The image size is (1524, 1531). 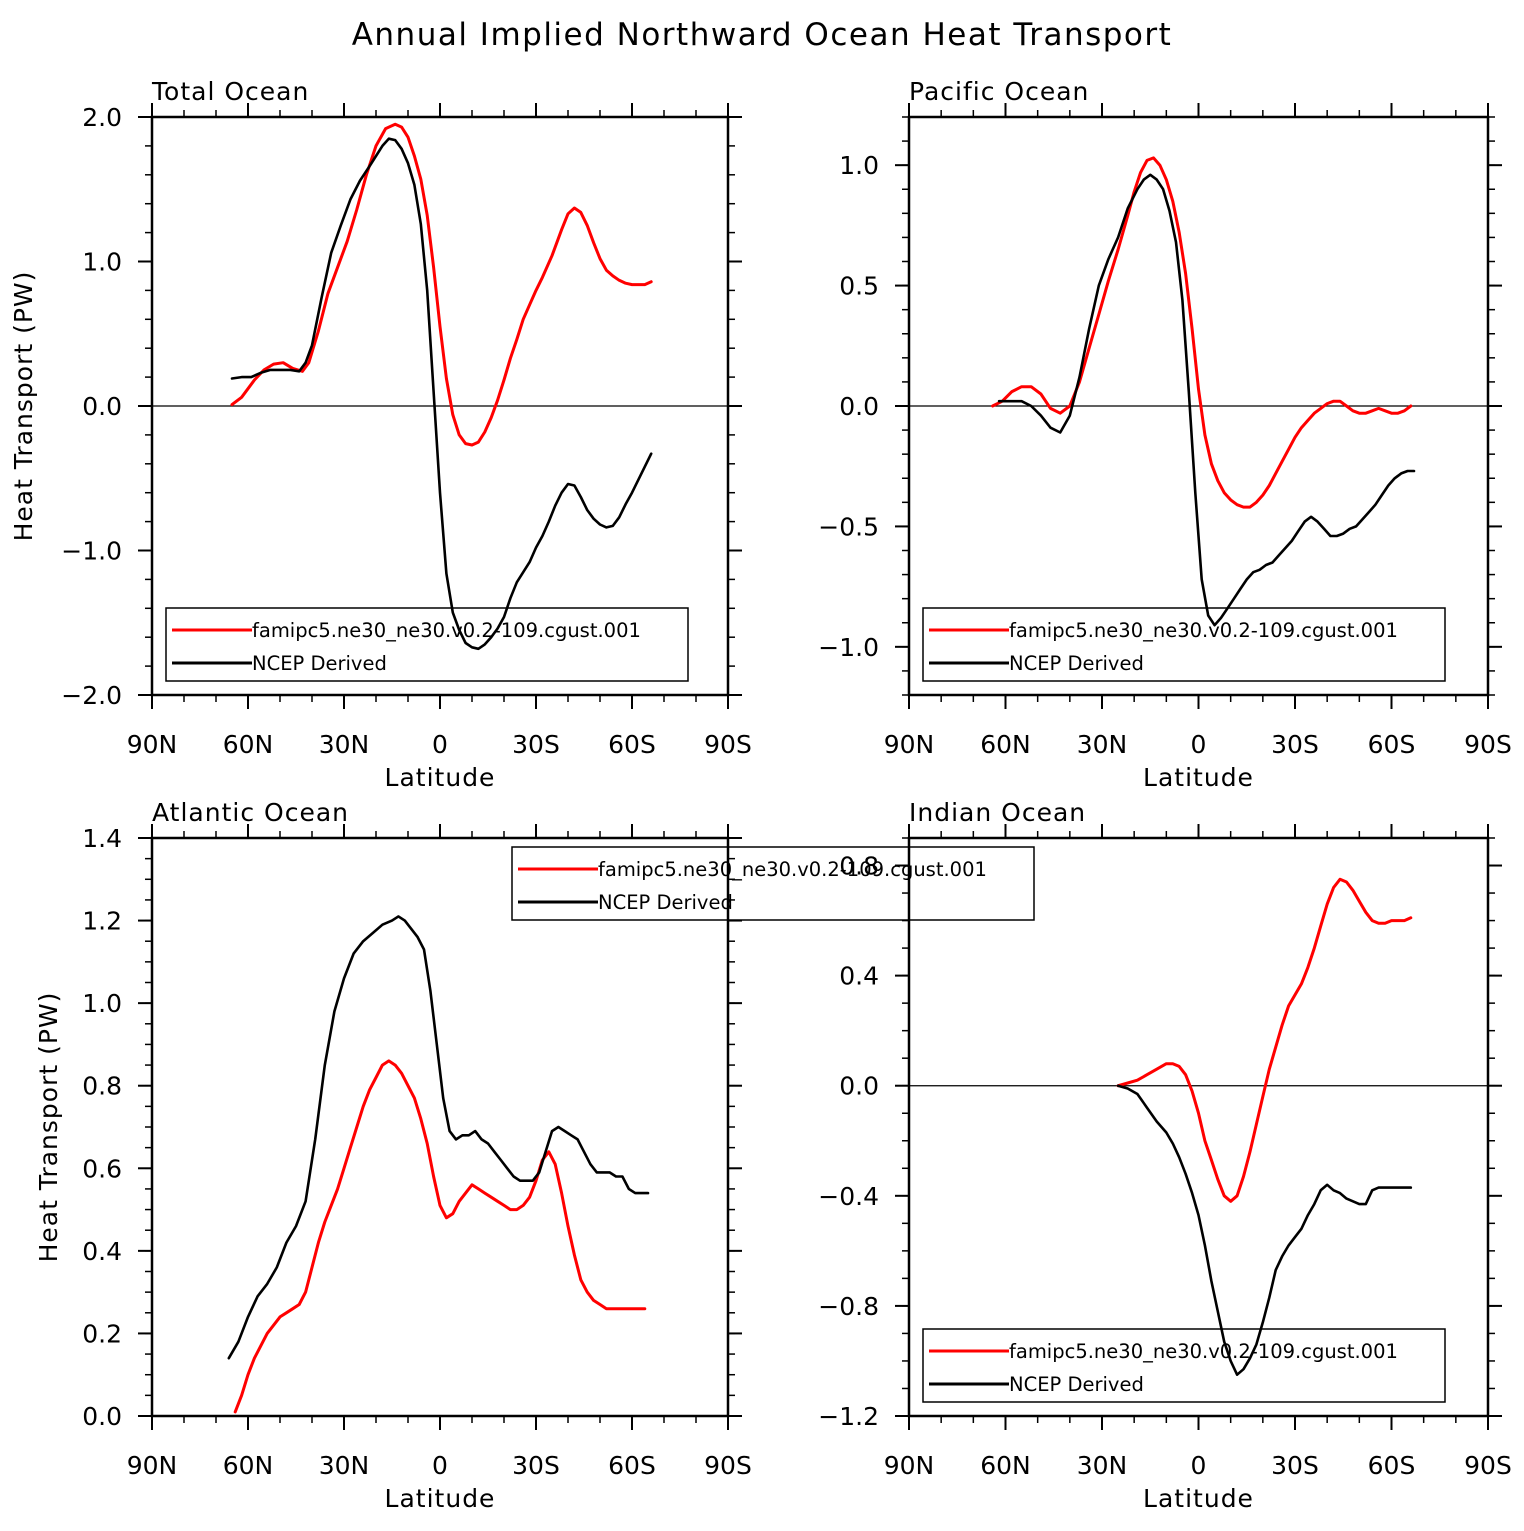 What do you see at coordinates (102, 1168) in the screenshot?
I see `y-tick-label: 0.6` at bounding box center [102, 1168].